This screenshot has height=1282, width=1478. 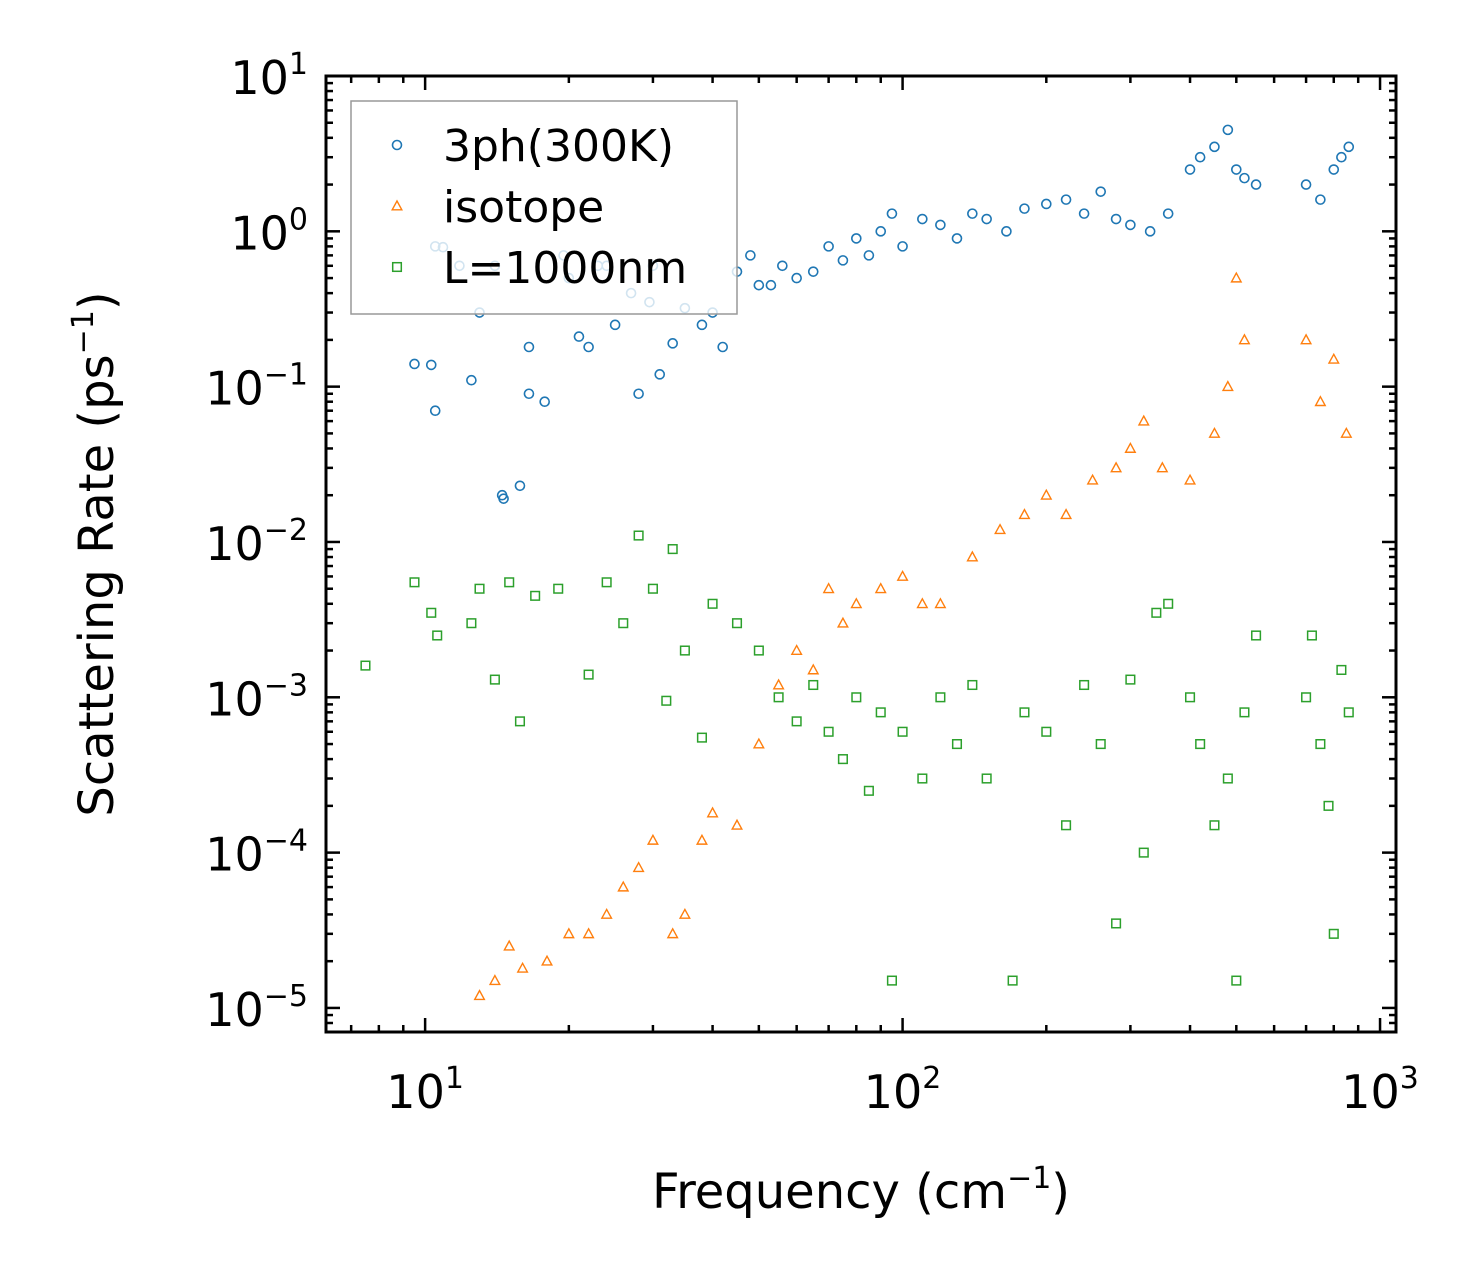 What do you see at coordinates (256, 1008) in the screenshot?
I see `y-tick-label: 10⁻⁵` at bounding box center [256, 1008].